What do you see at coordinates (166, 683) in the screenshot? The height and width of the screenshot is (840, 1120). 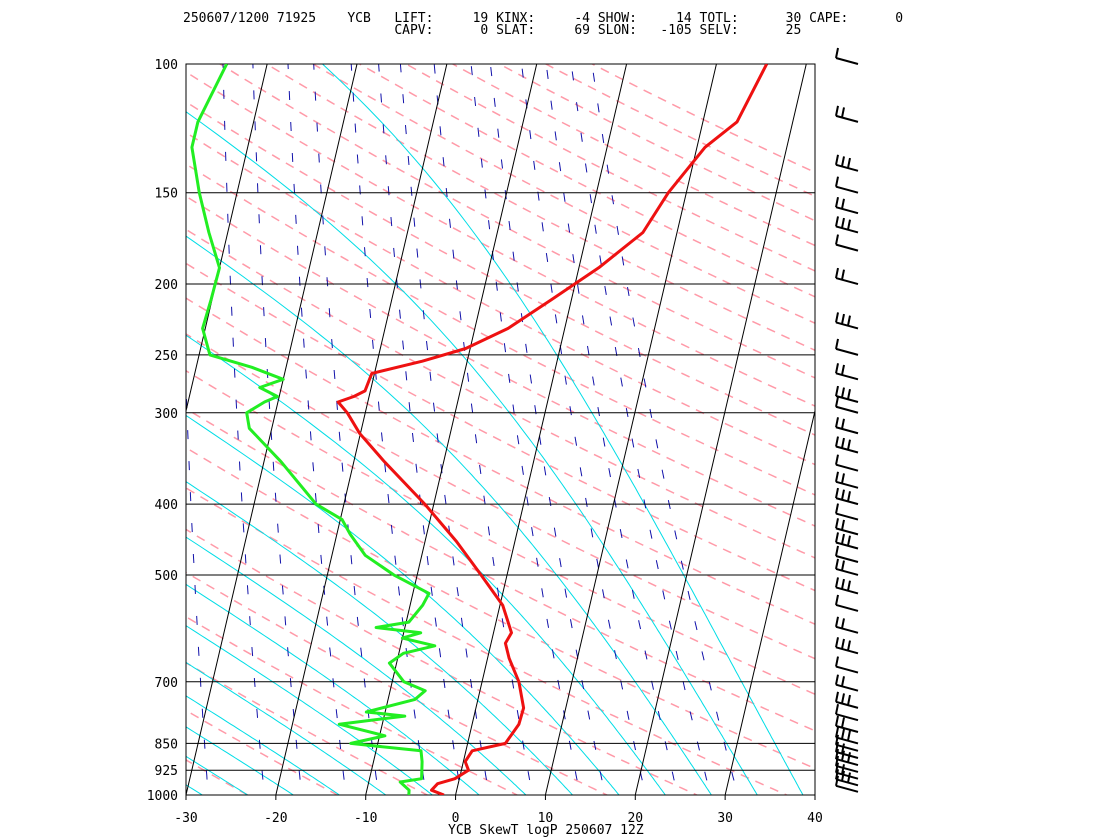 I see `pressure-tick-label: 700` at bounding box center [166, 683].